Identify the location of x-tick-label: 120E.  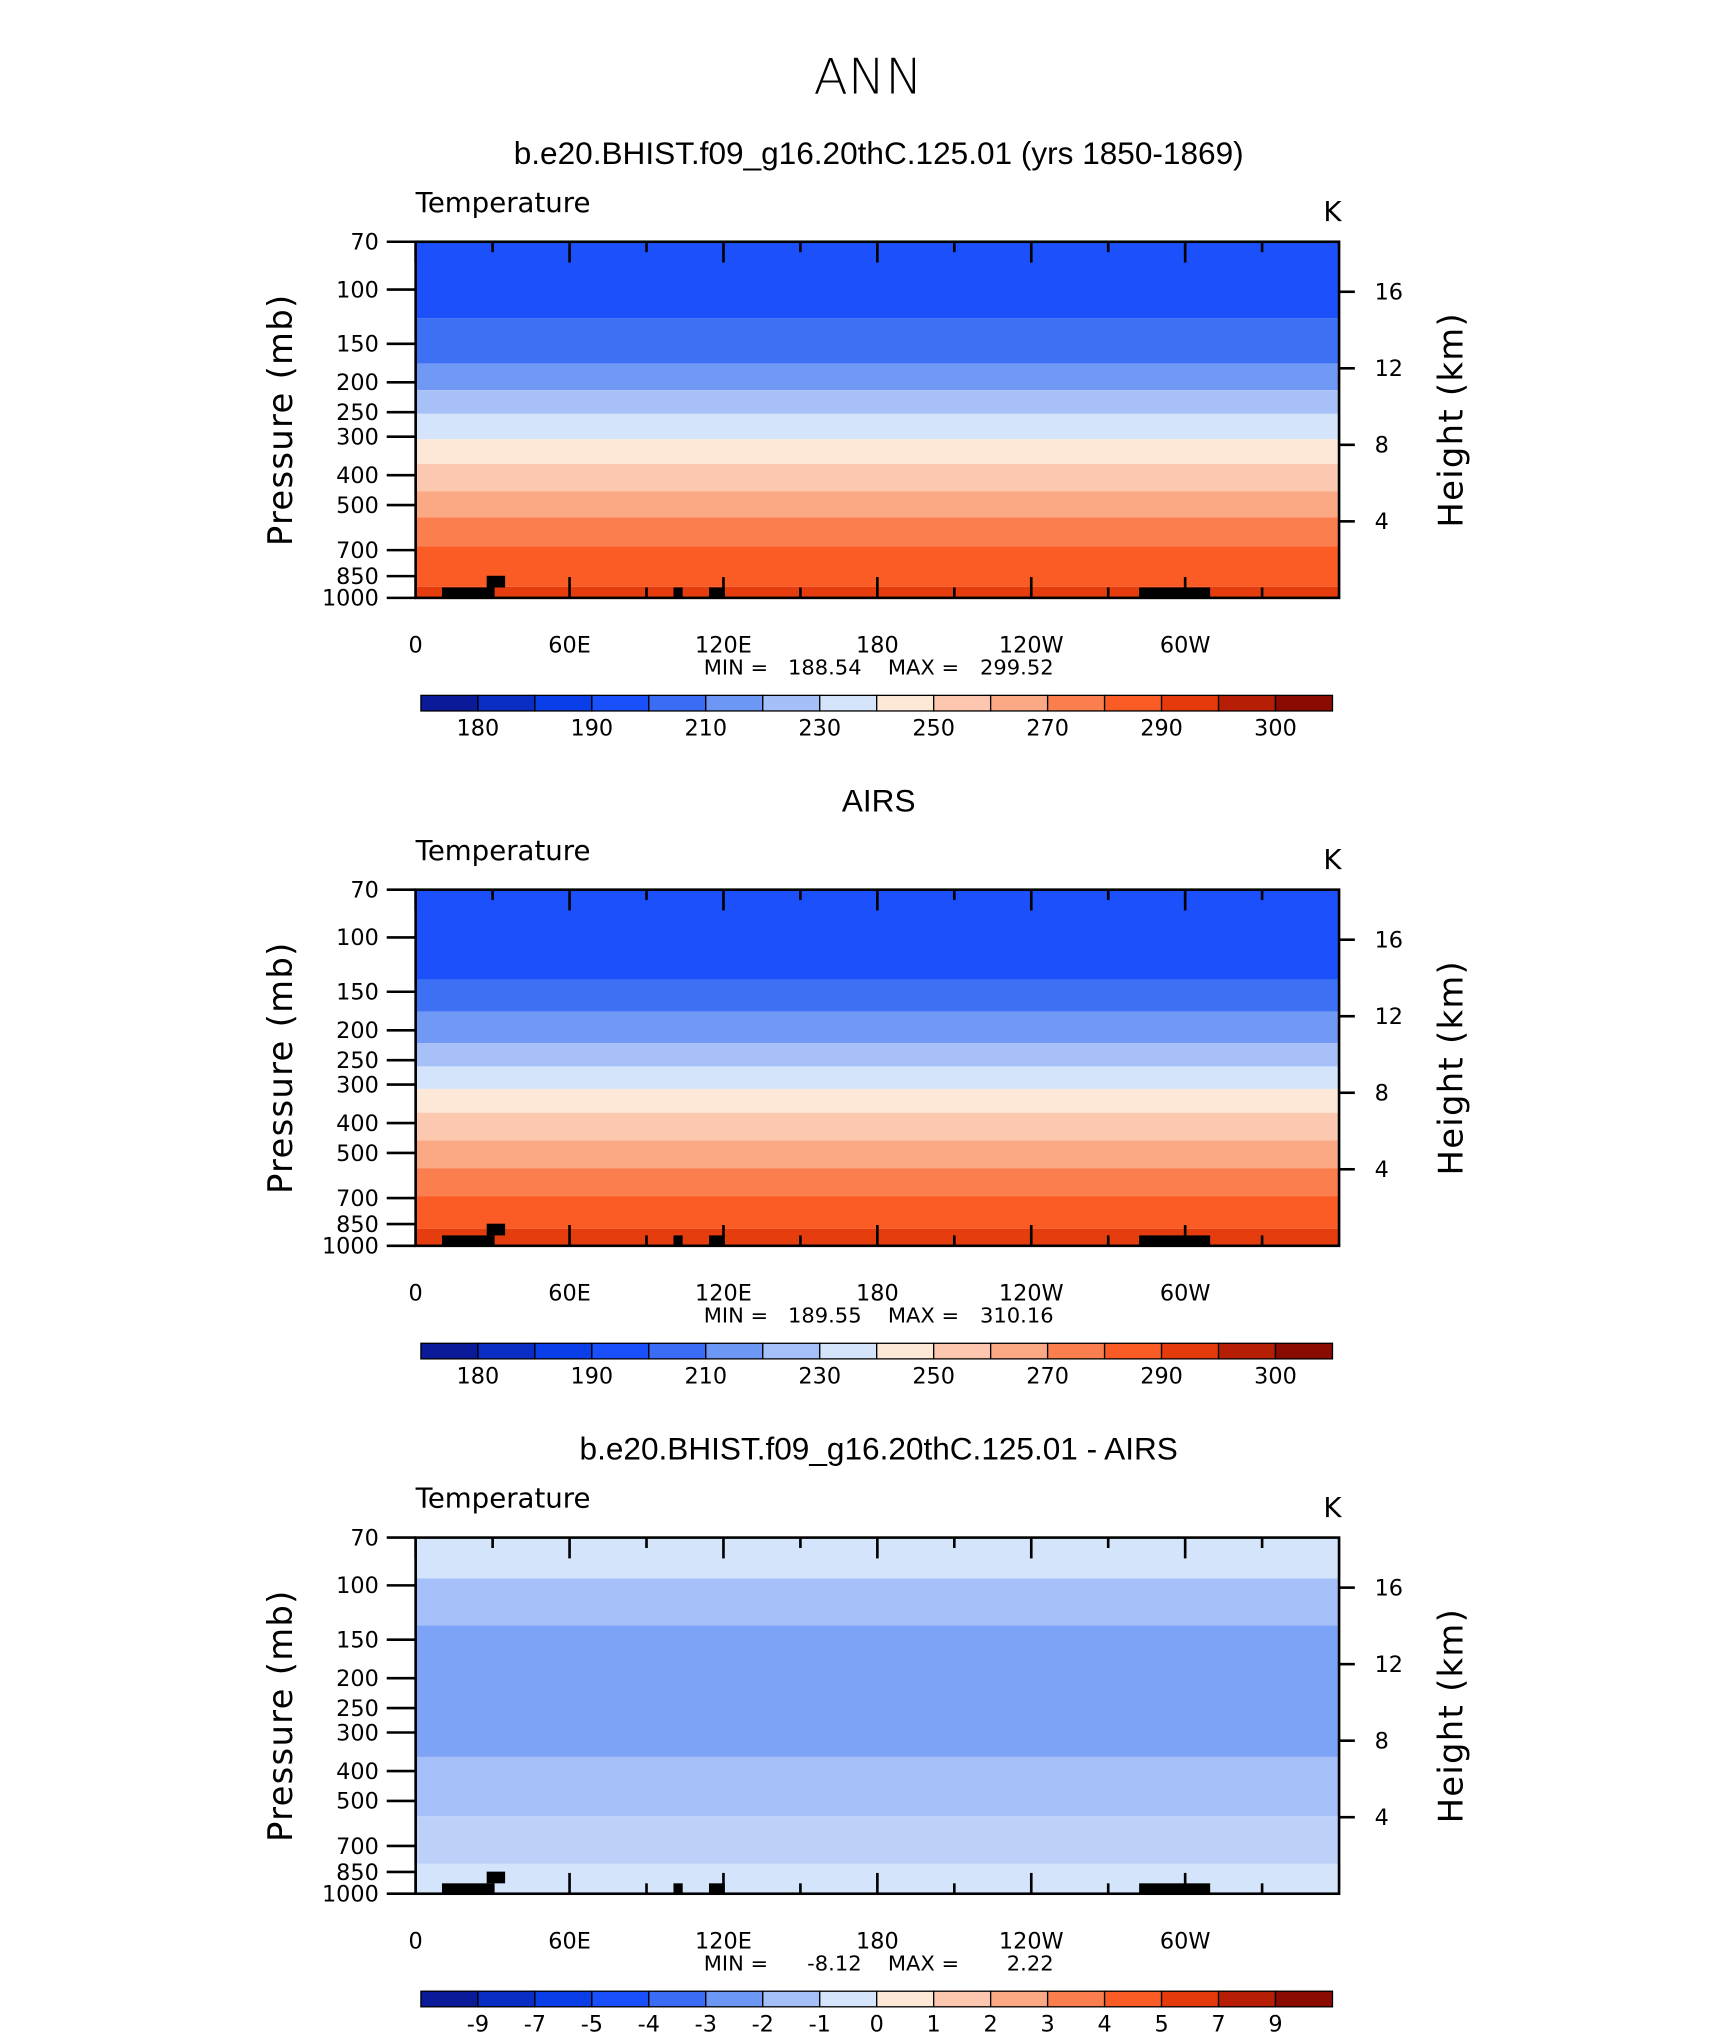
(723, 1941).